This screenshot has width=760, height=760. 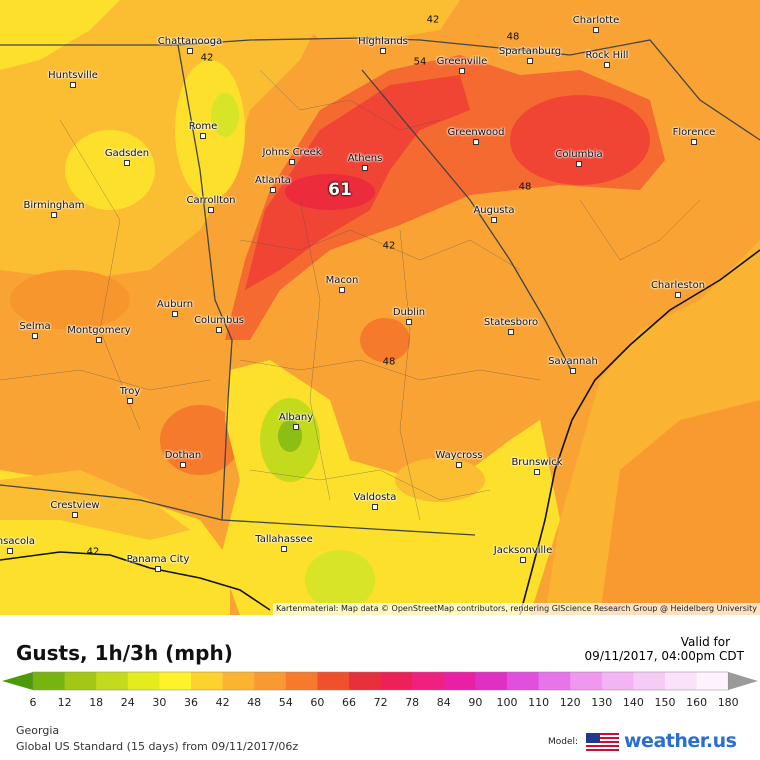 I want to click on city-name: Statesboro, so click(x=511, y=322).